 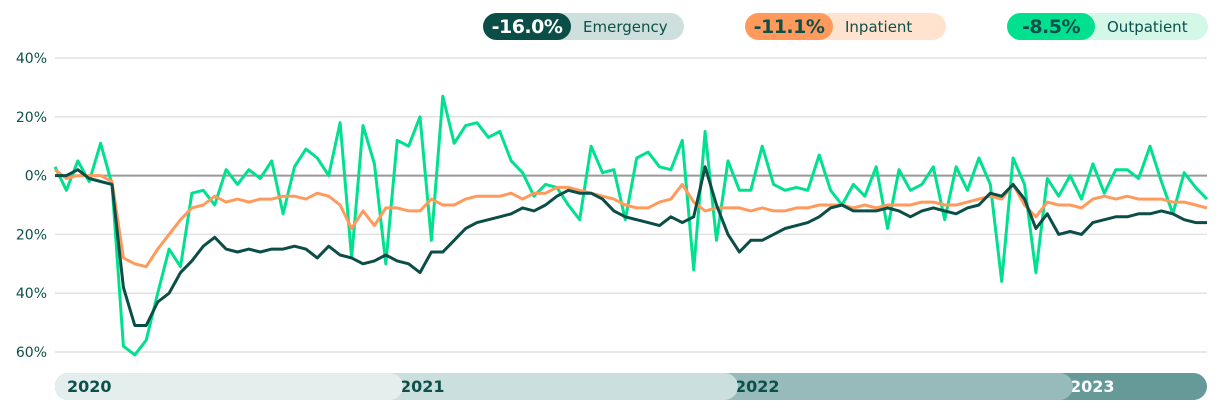 What do you see at coordinates (1147, 26) in the screenshot?
I see `legend-label: Outpatient` at bounding box center [1147, 26].